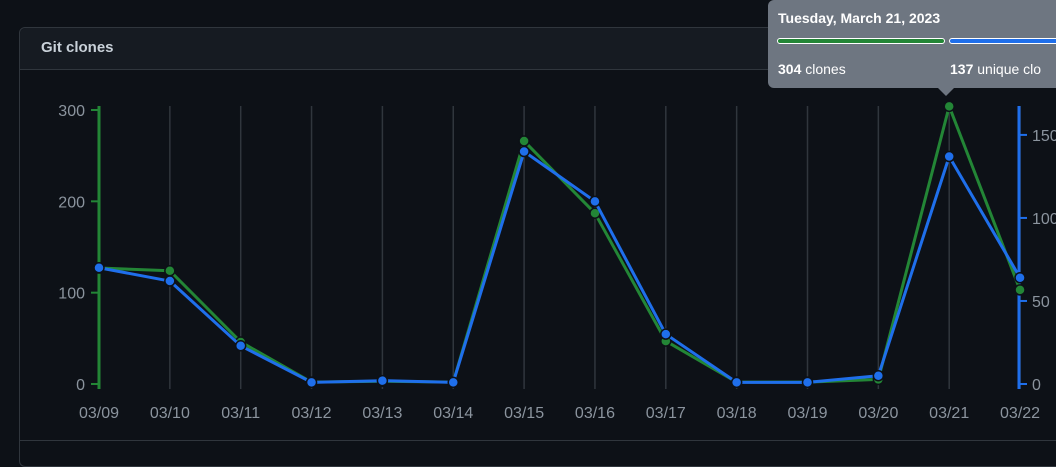 Image resolution: width=1056 pixels, height=467 pixels. I want to click on tooltip-clones-stat: 304 clones, so click(812, 69).